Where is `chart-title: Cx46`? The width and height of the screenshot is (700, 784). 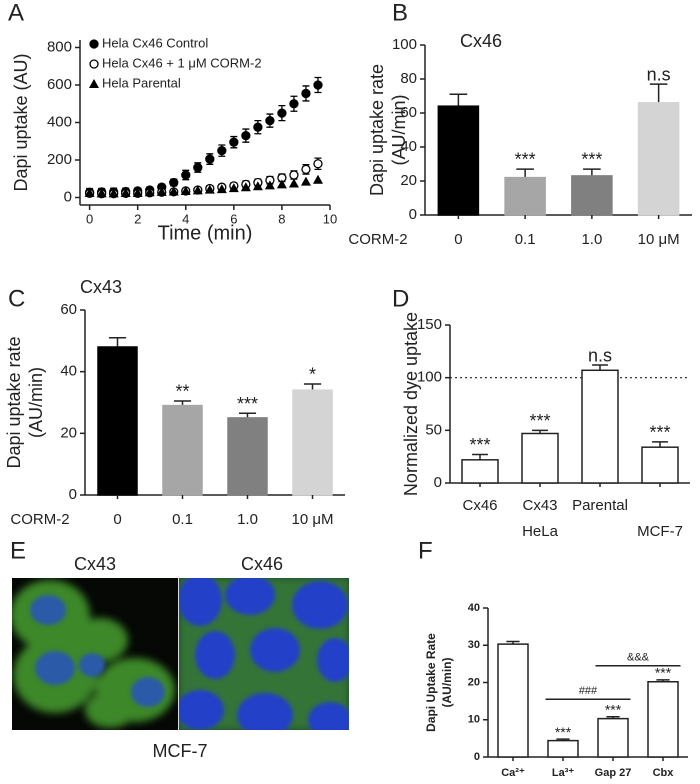 chart-title: Cx46 is located at coordinates (481, 41).